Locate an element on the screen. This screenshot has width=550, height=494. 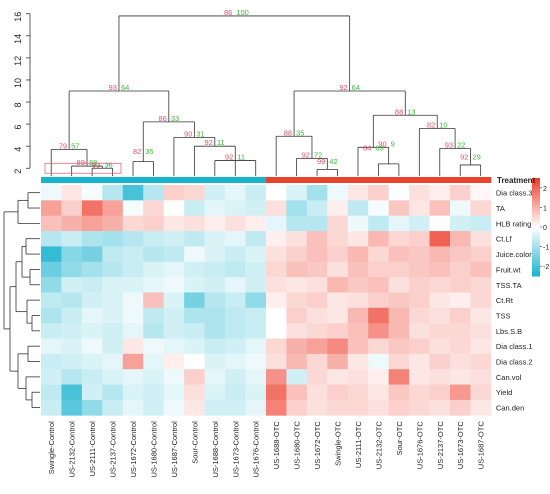
bp-pvalue: 57 is located at coordinates (75, 146).